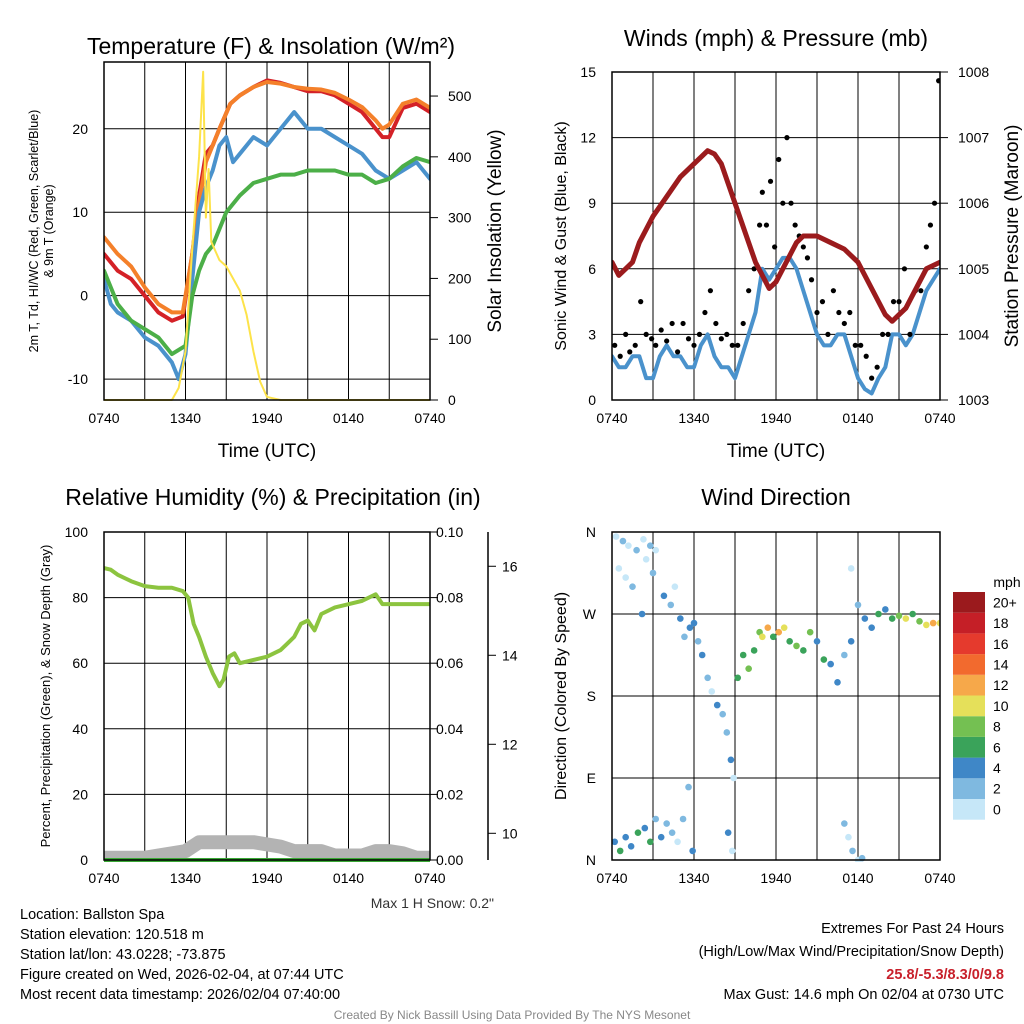 This screenshot has width=1024, height=1024. Describe the element at coordinates (267, 197) in the screenshot. I see `series-9m-t` at that location.